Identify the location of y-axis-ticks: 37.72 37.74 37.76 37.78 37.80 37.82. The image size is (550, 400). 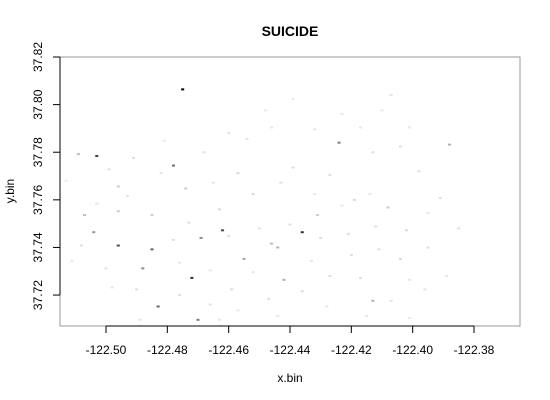
(45, 176).